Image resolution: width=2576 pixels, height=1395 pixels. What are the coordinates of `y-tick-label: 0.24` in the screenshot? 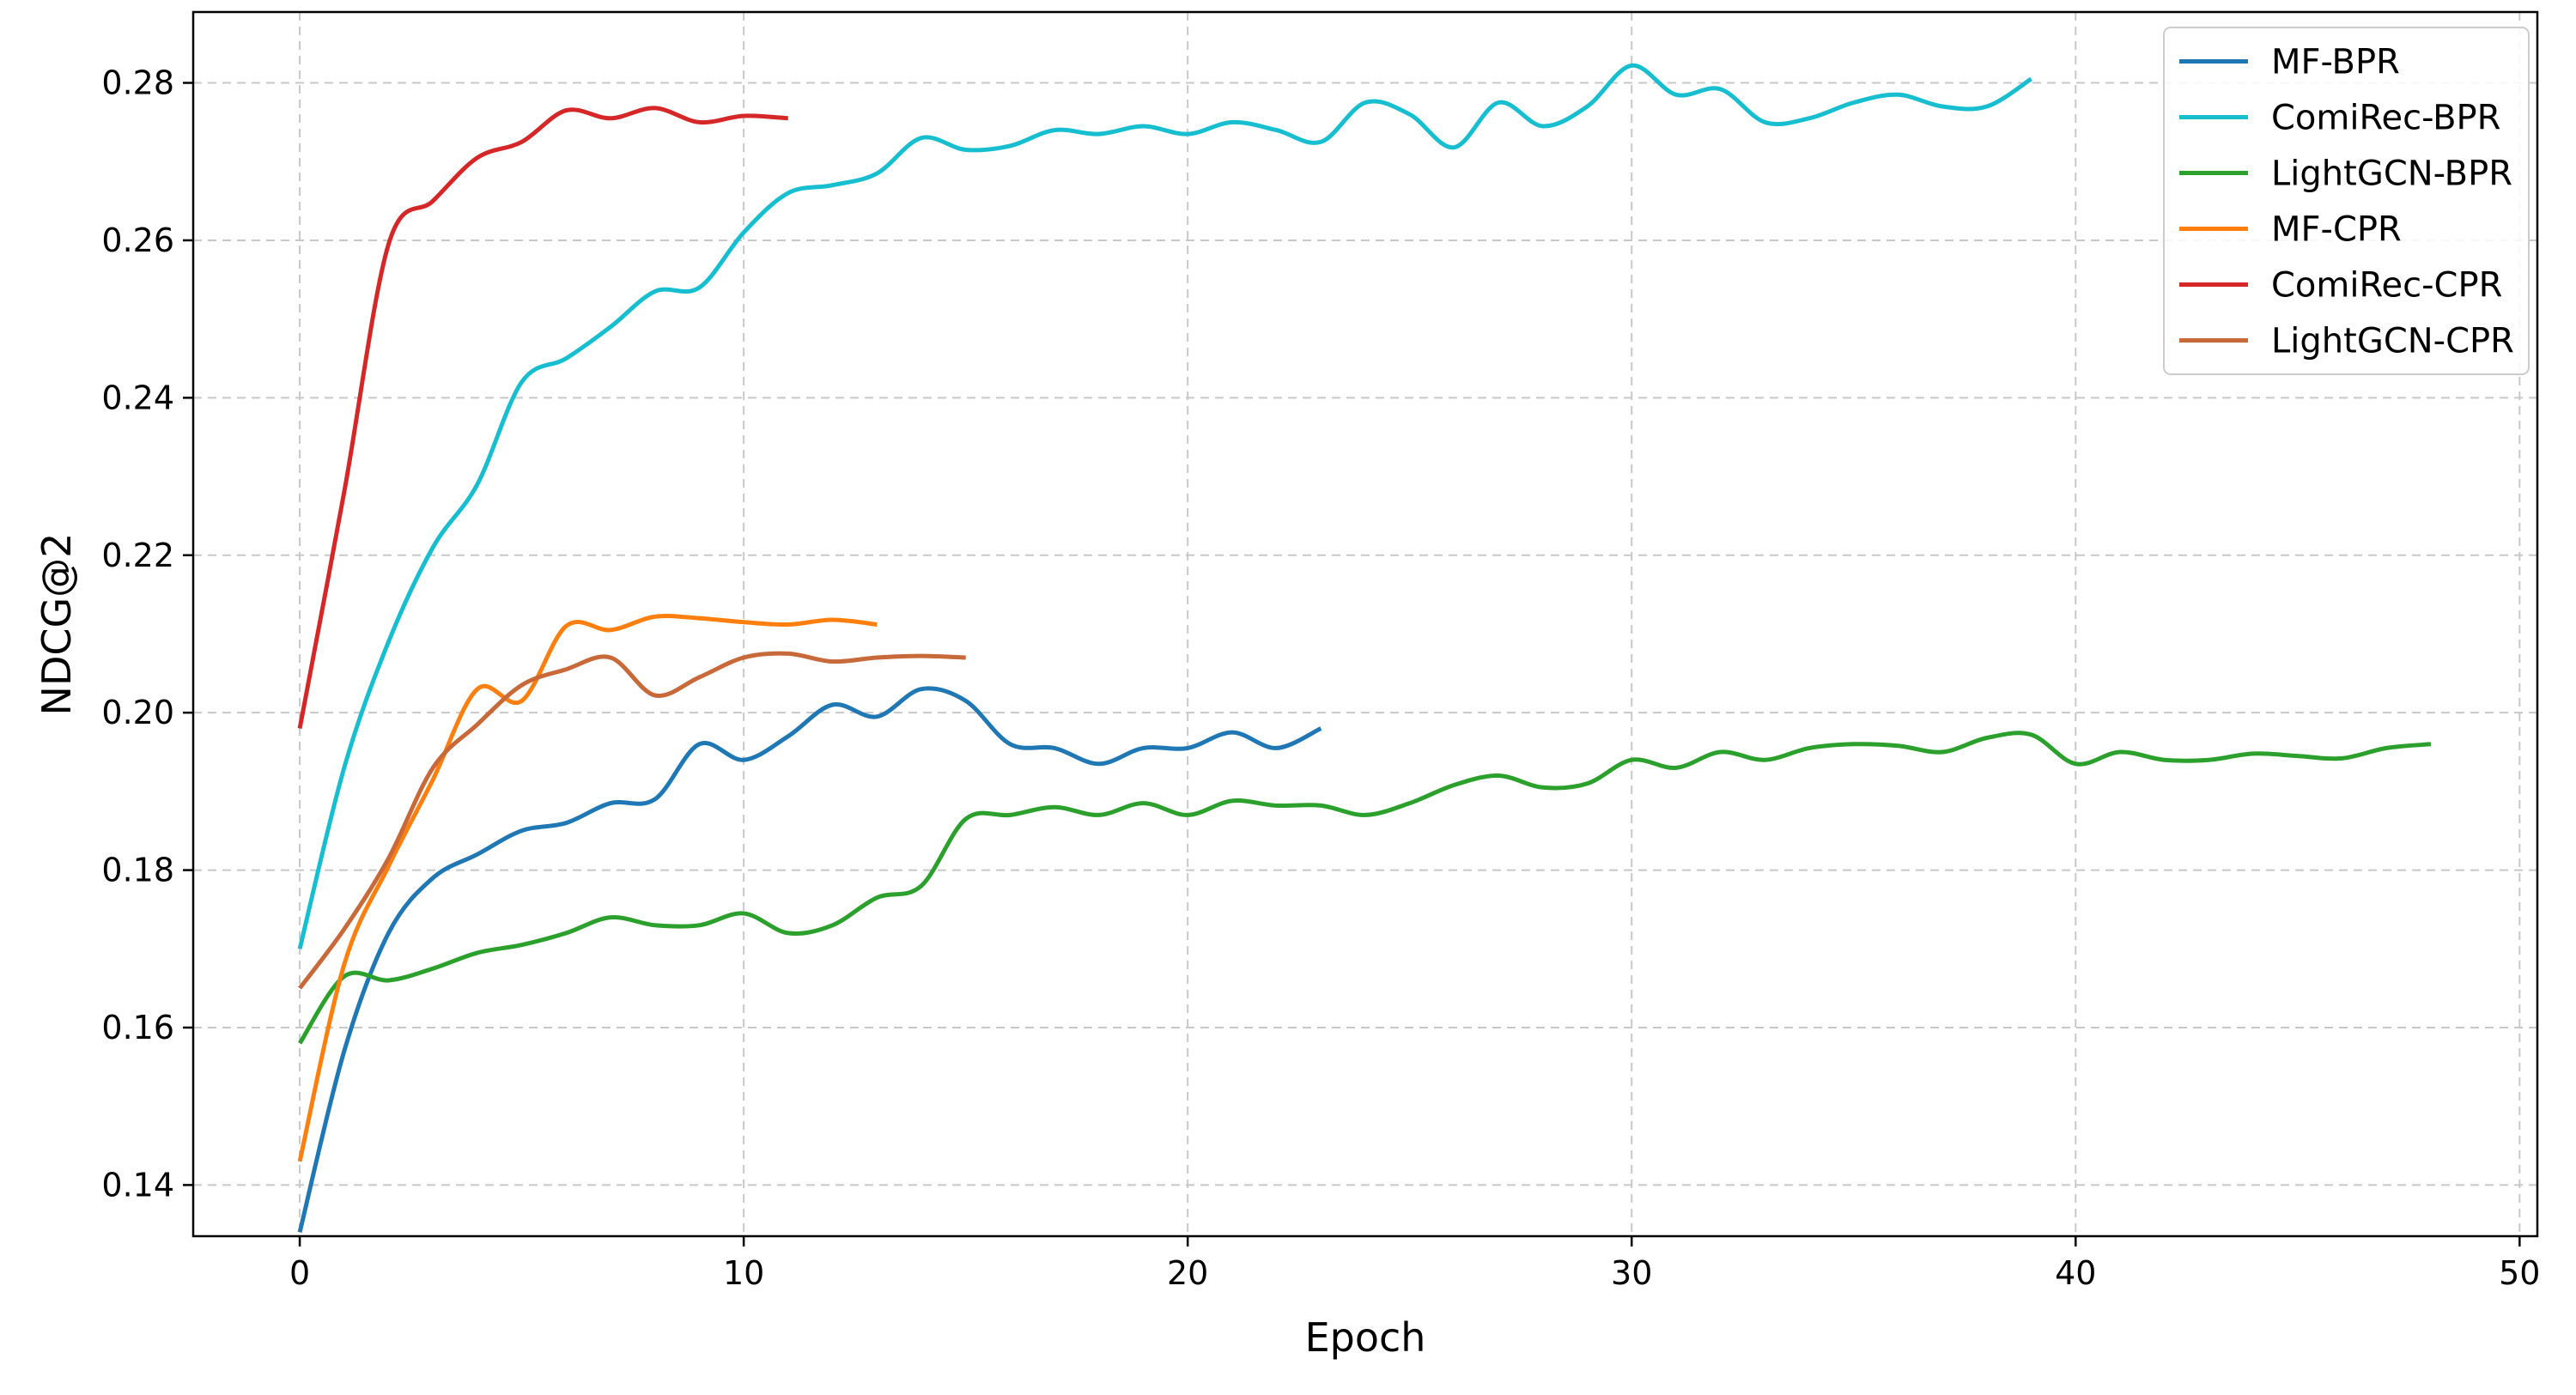 It's located at (137, 398).